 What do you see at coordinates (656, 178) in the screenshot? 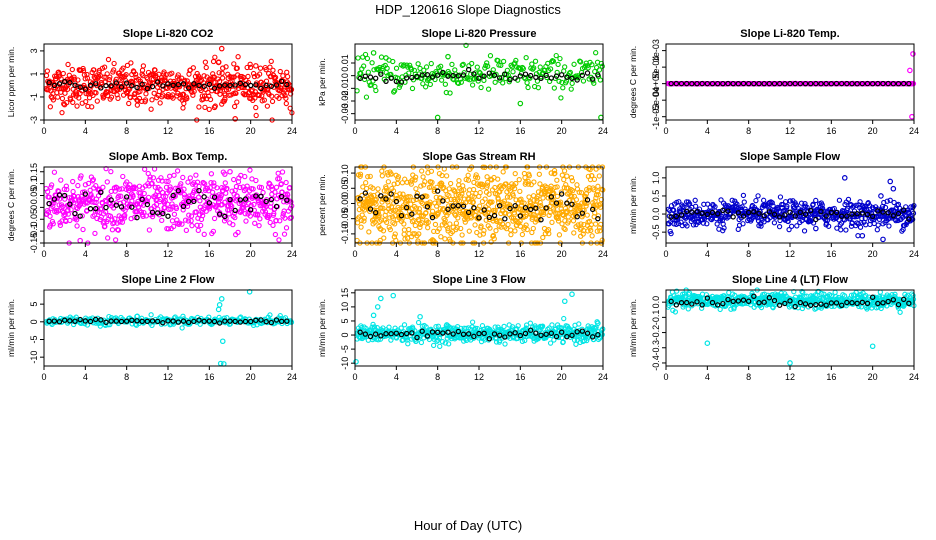
I see `y-tick-label: 1.0` at bounding box center [656, 178].